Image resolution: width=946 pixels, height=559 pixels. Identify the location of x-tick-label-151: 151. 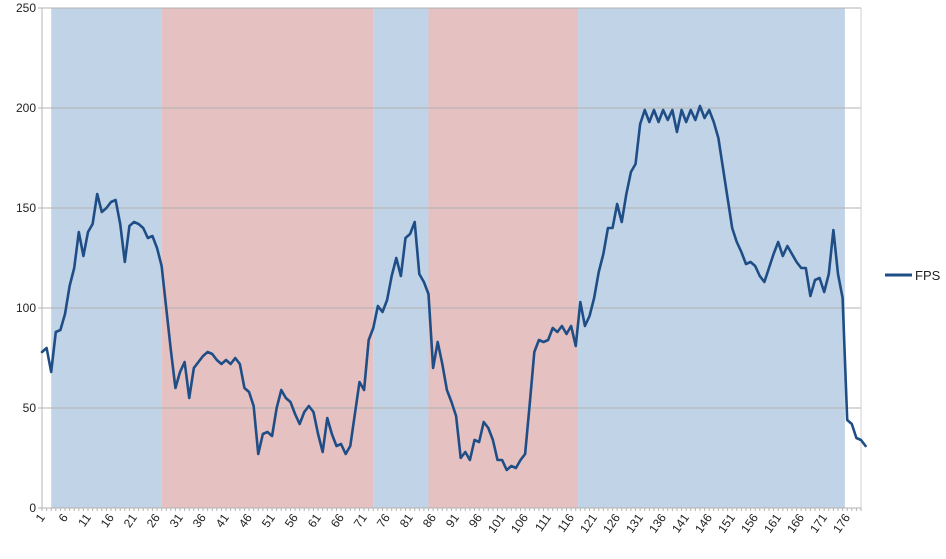
(726, 523).